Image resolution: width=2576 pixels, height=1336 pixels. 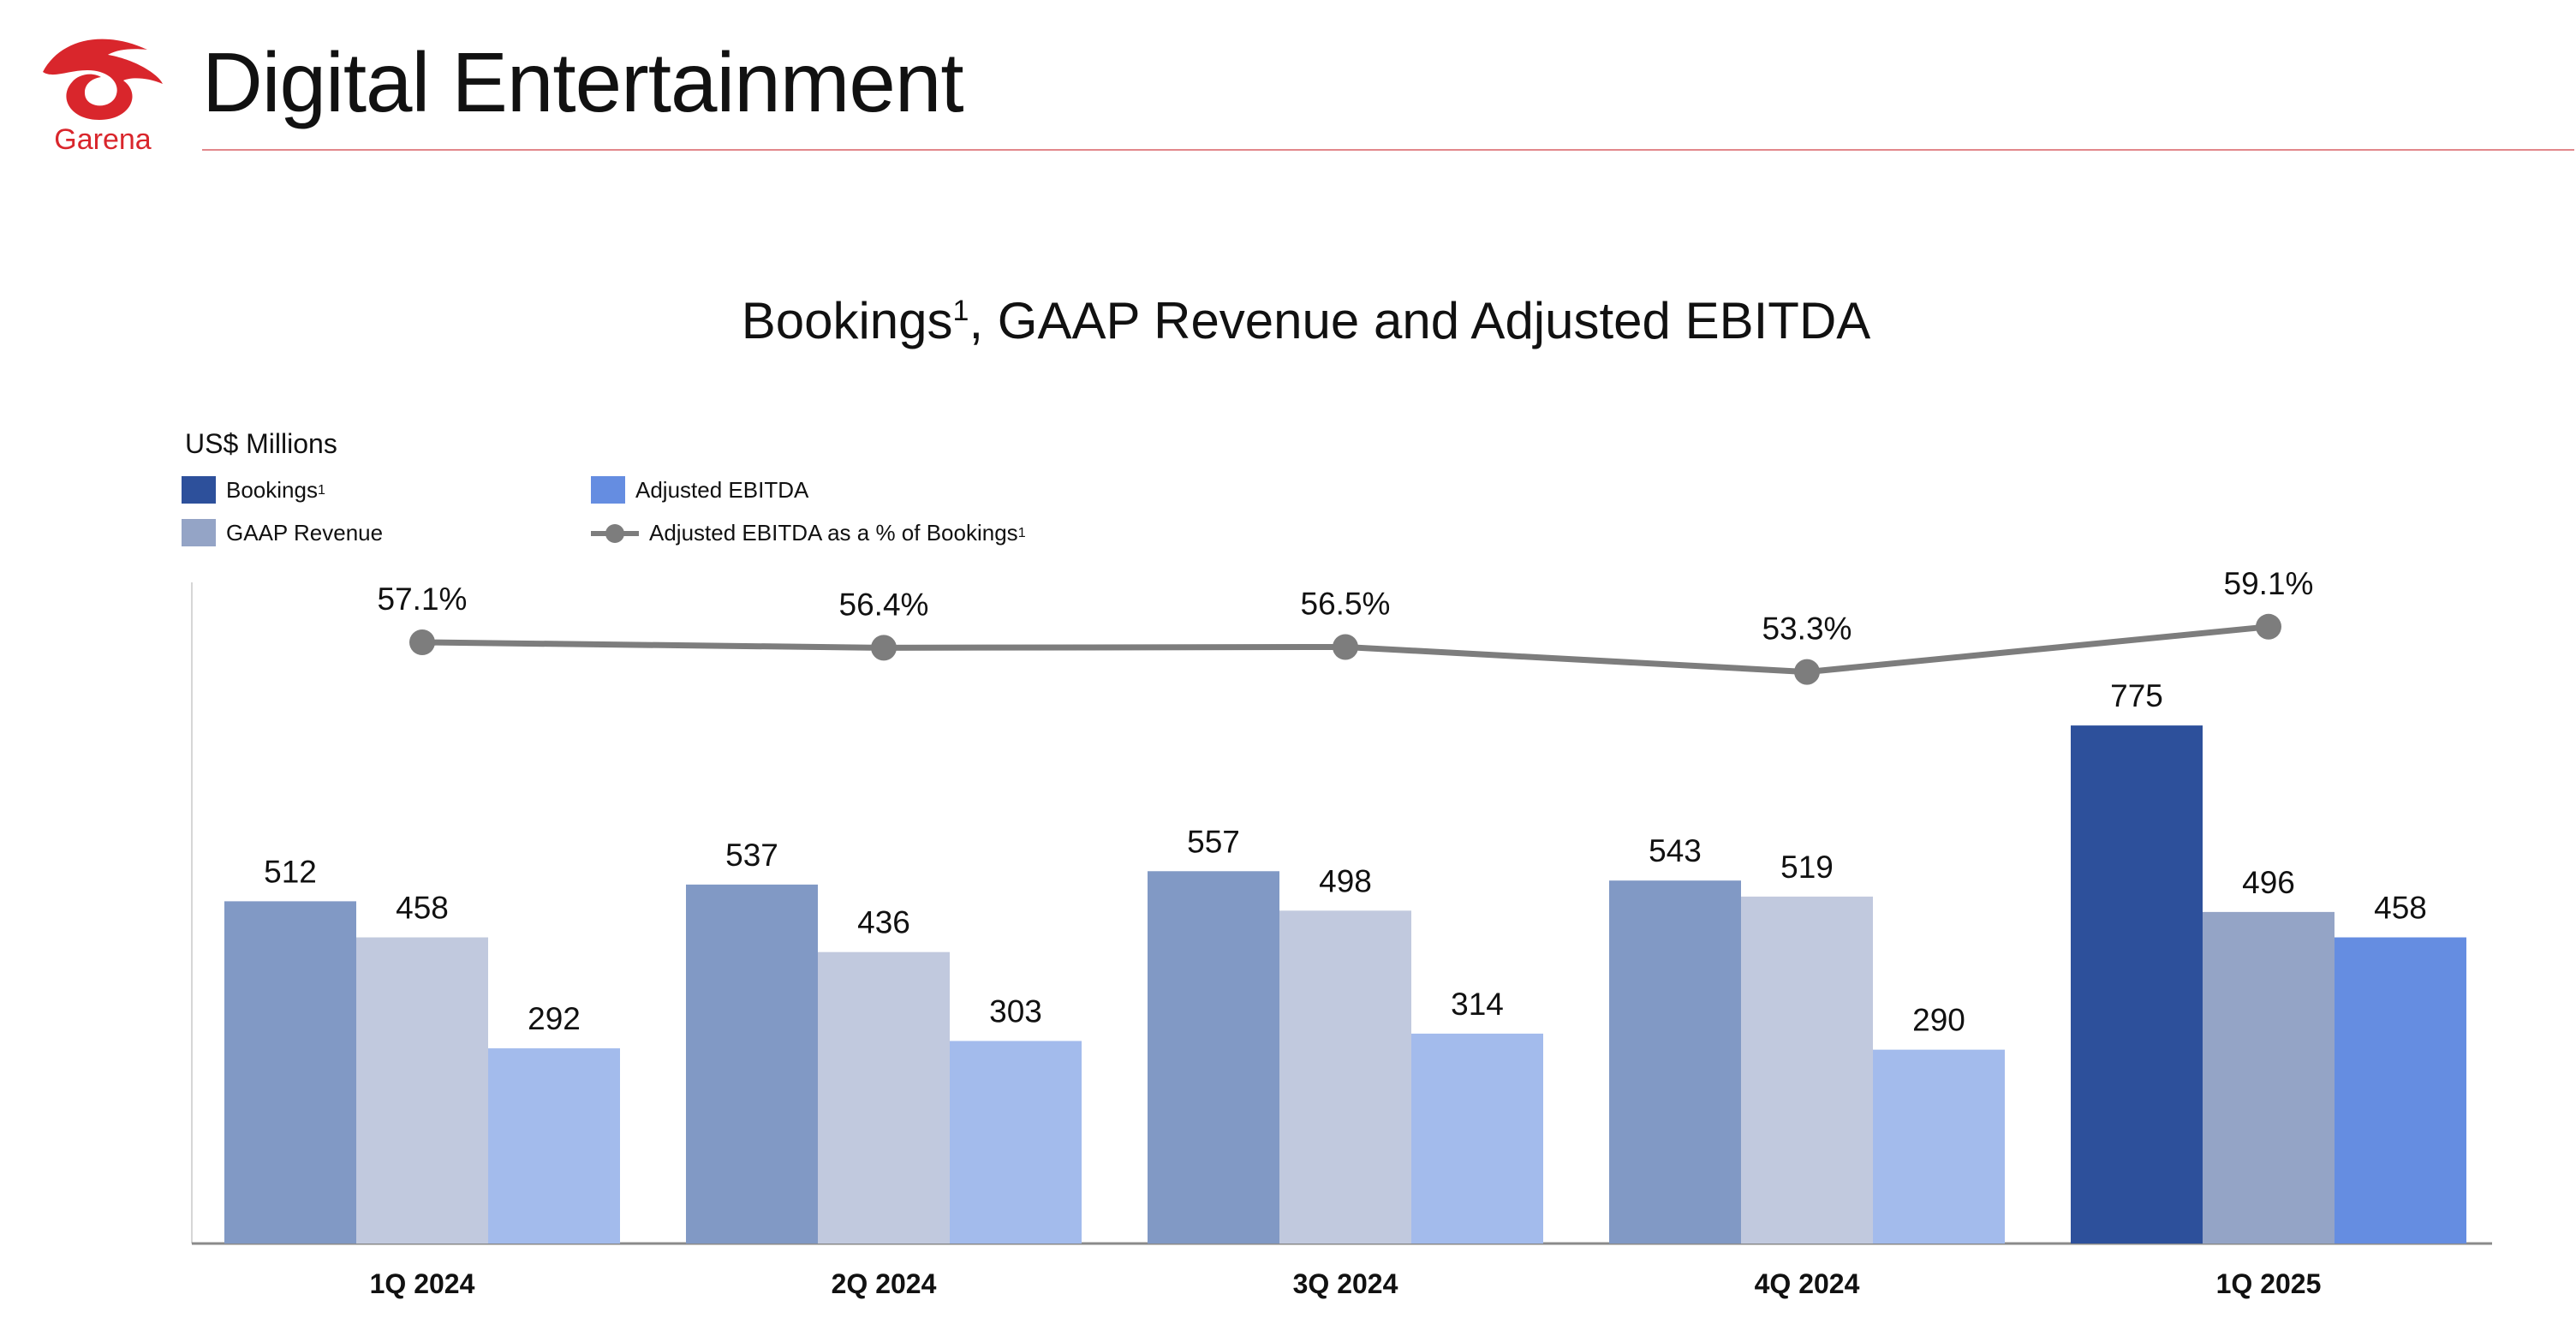 What do you see at coordinates (305, 532) in the screenshot?
I see `legend-label-gaap: GAAP Revenue` at bounding box center [305, 532].